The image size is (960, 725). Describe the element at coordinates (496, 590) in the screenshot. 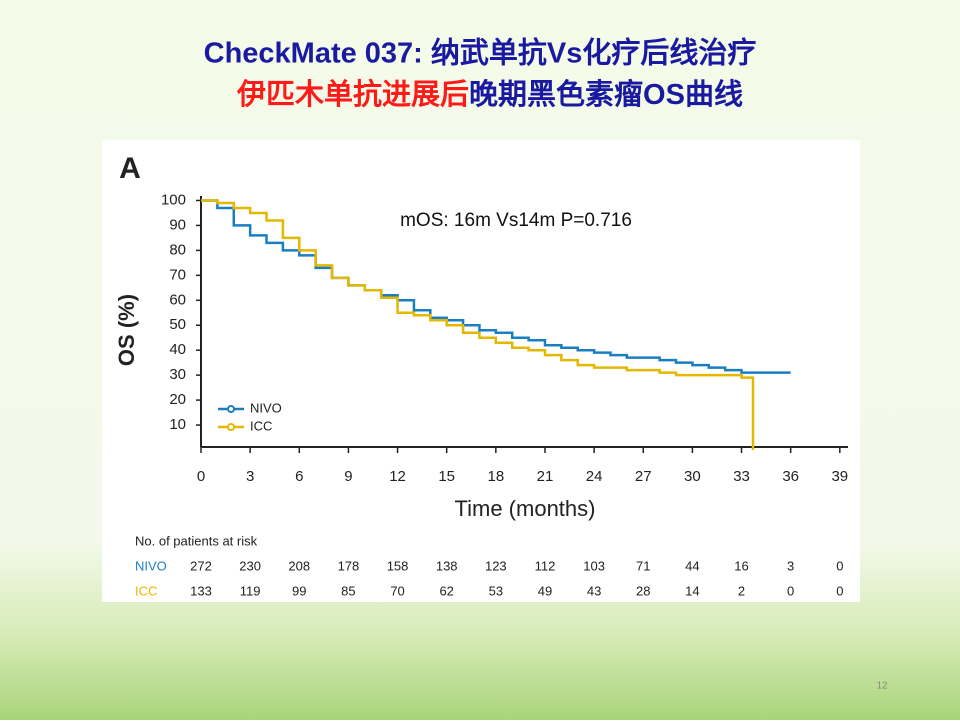

I see `risk-count: 53` at that location.